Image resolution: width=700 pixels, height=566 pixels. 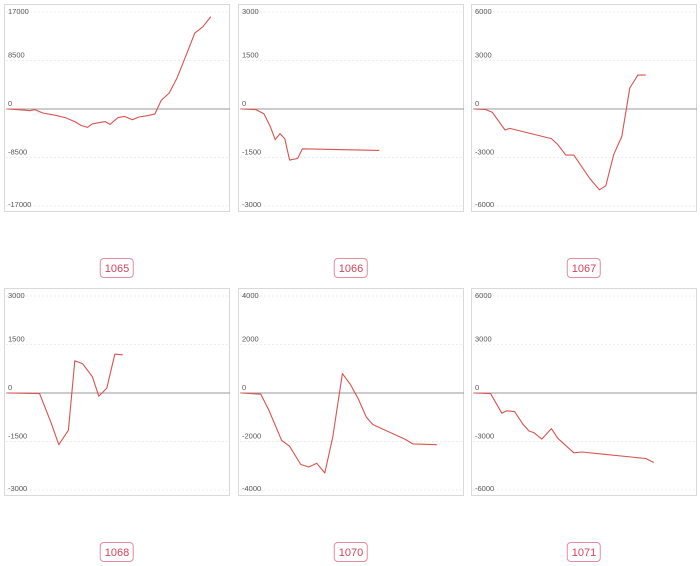 What do you see at coordinates (251, 436) in the screenshot?
I see `y-tick-label: -2000` at bounding box center [251, 436].